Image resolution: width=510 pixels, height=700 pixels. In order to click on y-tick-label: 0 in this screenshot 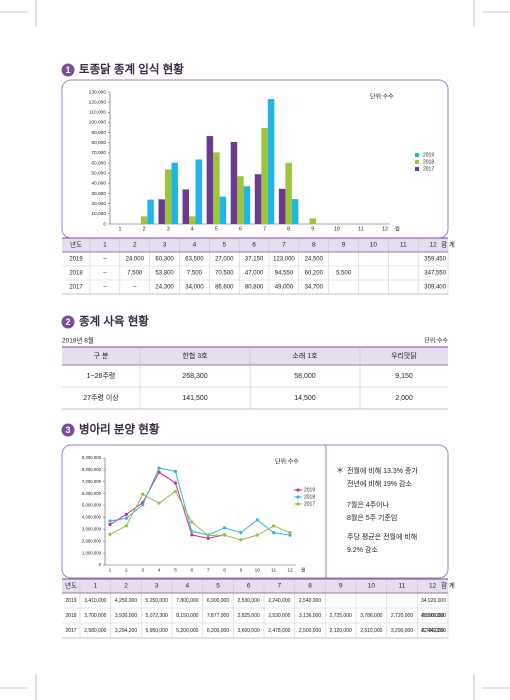, I will do `click(100, 564)`.